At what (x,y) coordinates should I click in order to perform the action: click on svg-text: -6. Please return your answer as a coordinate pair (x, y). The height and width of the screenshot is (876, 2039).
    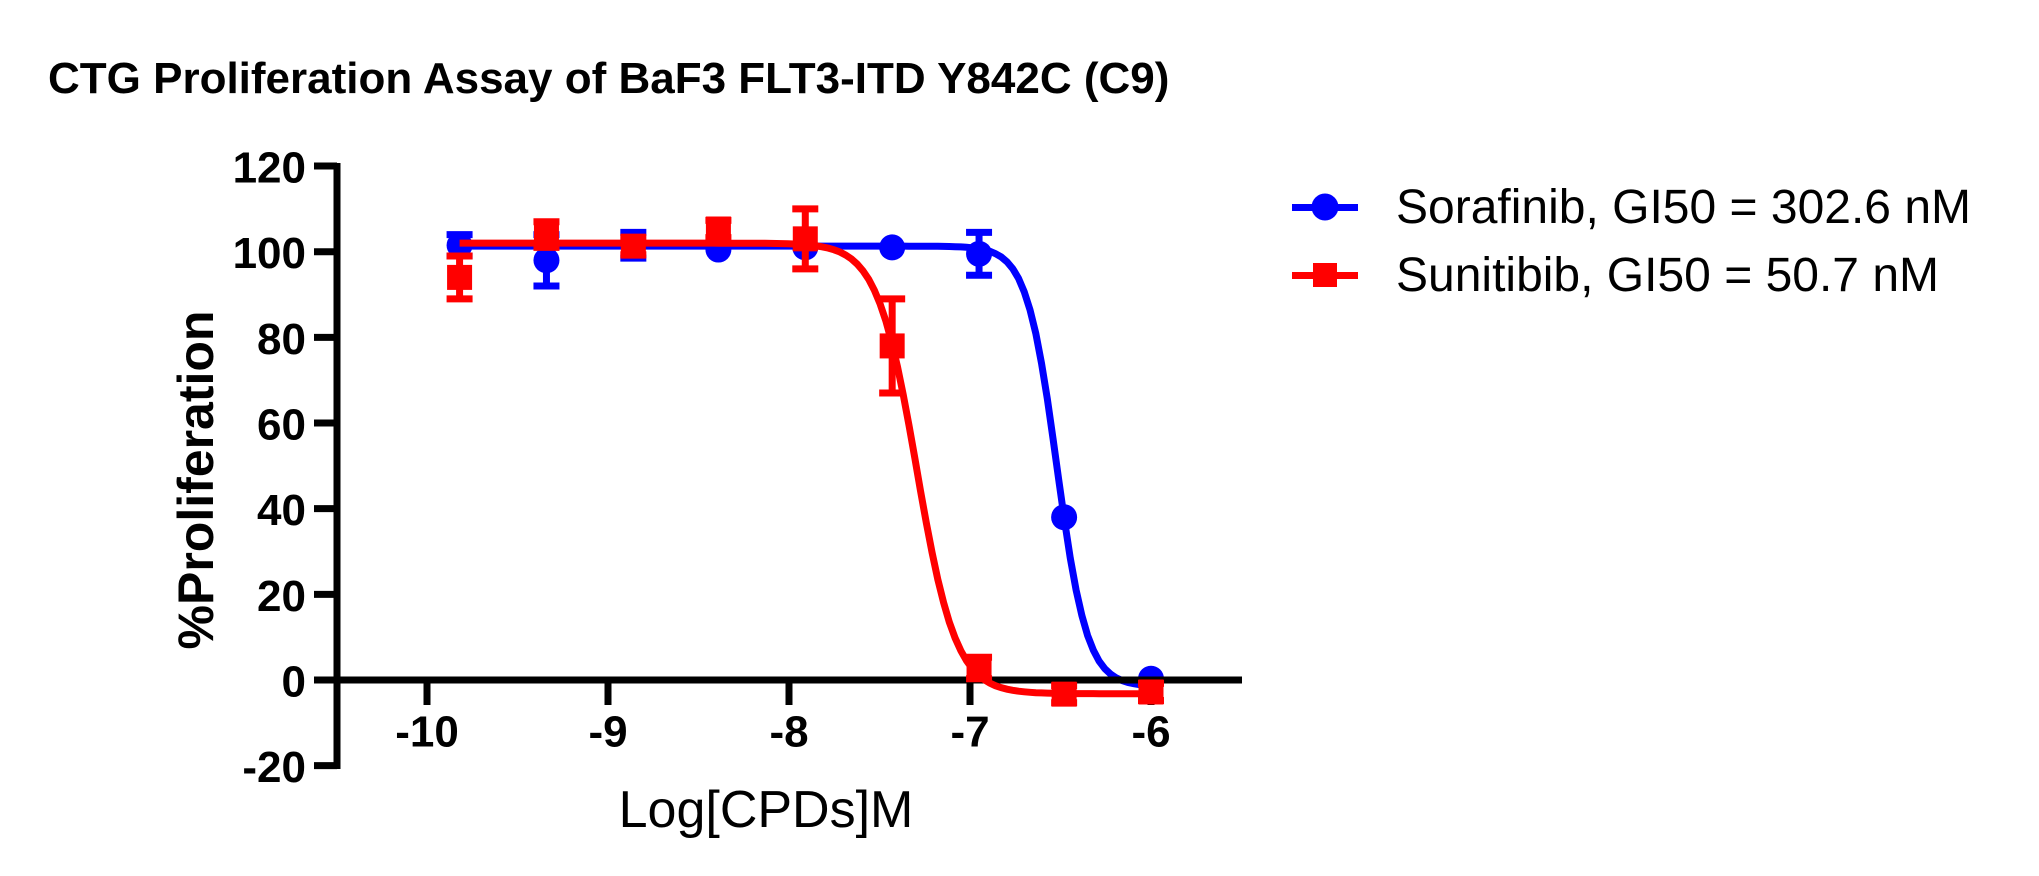
    Looking at the image, I should click on (1150, 732).